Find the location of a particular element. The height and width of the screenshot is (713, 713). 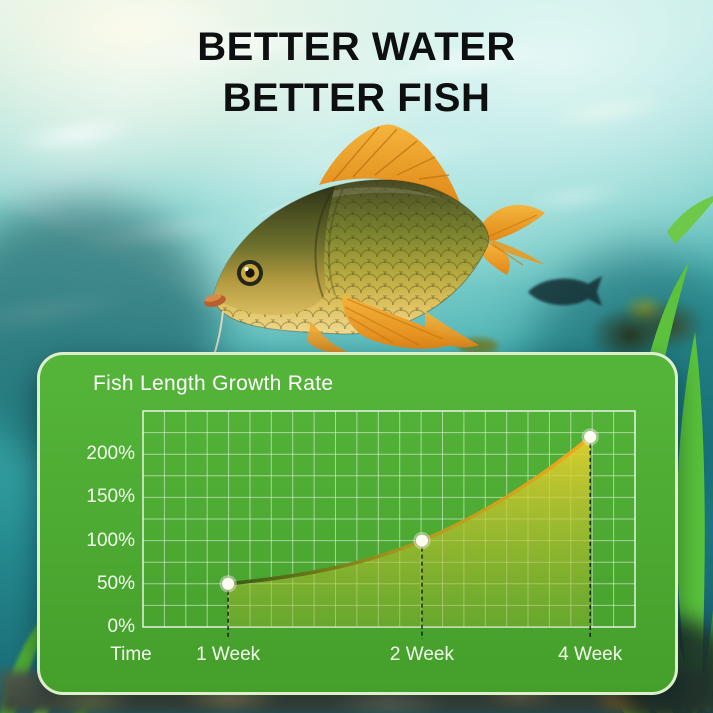

x-axis-title: Time is located at coordinates (131, 654).